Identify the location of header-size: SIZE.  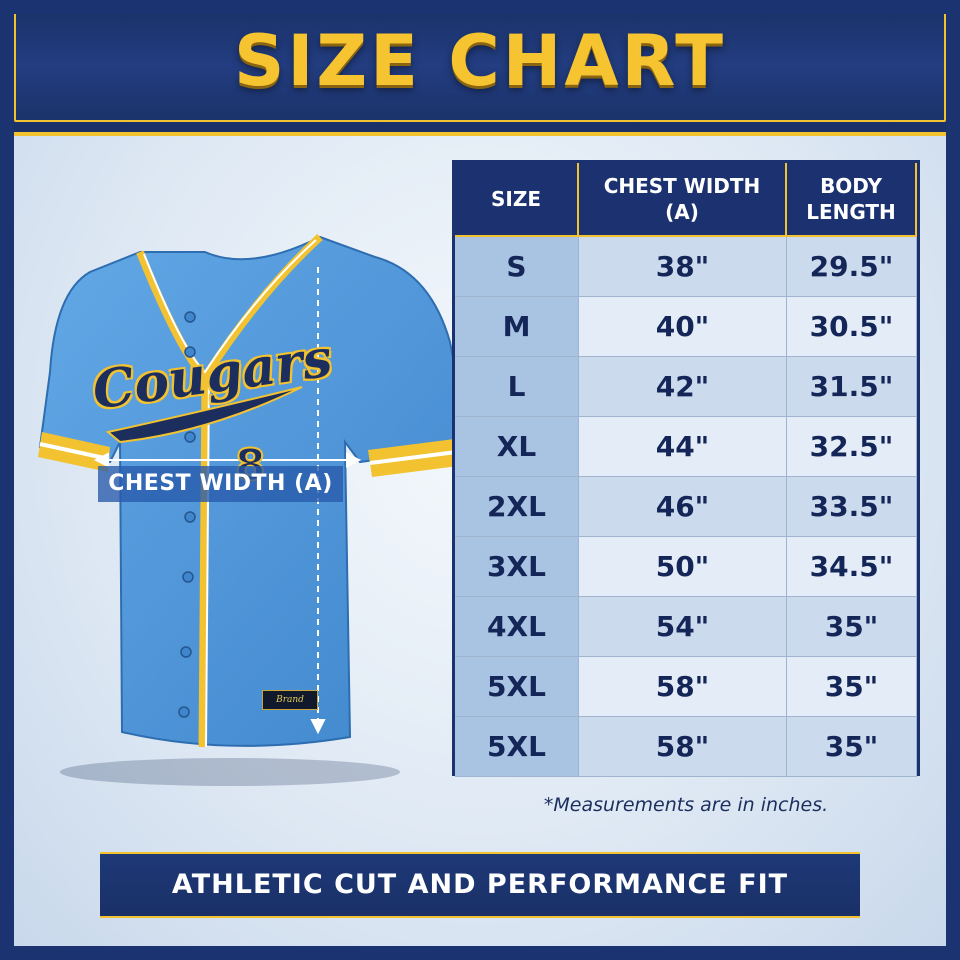
(517, 200).